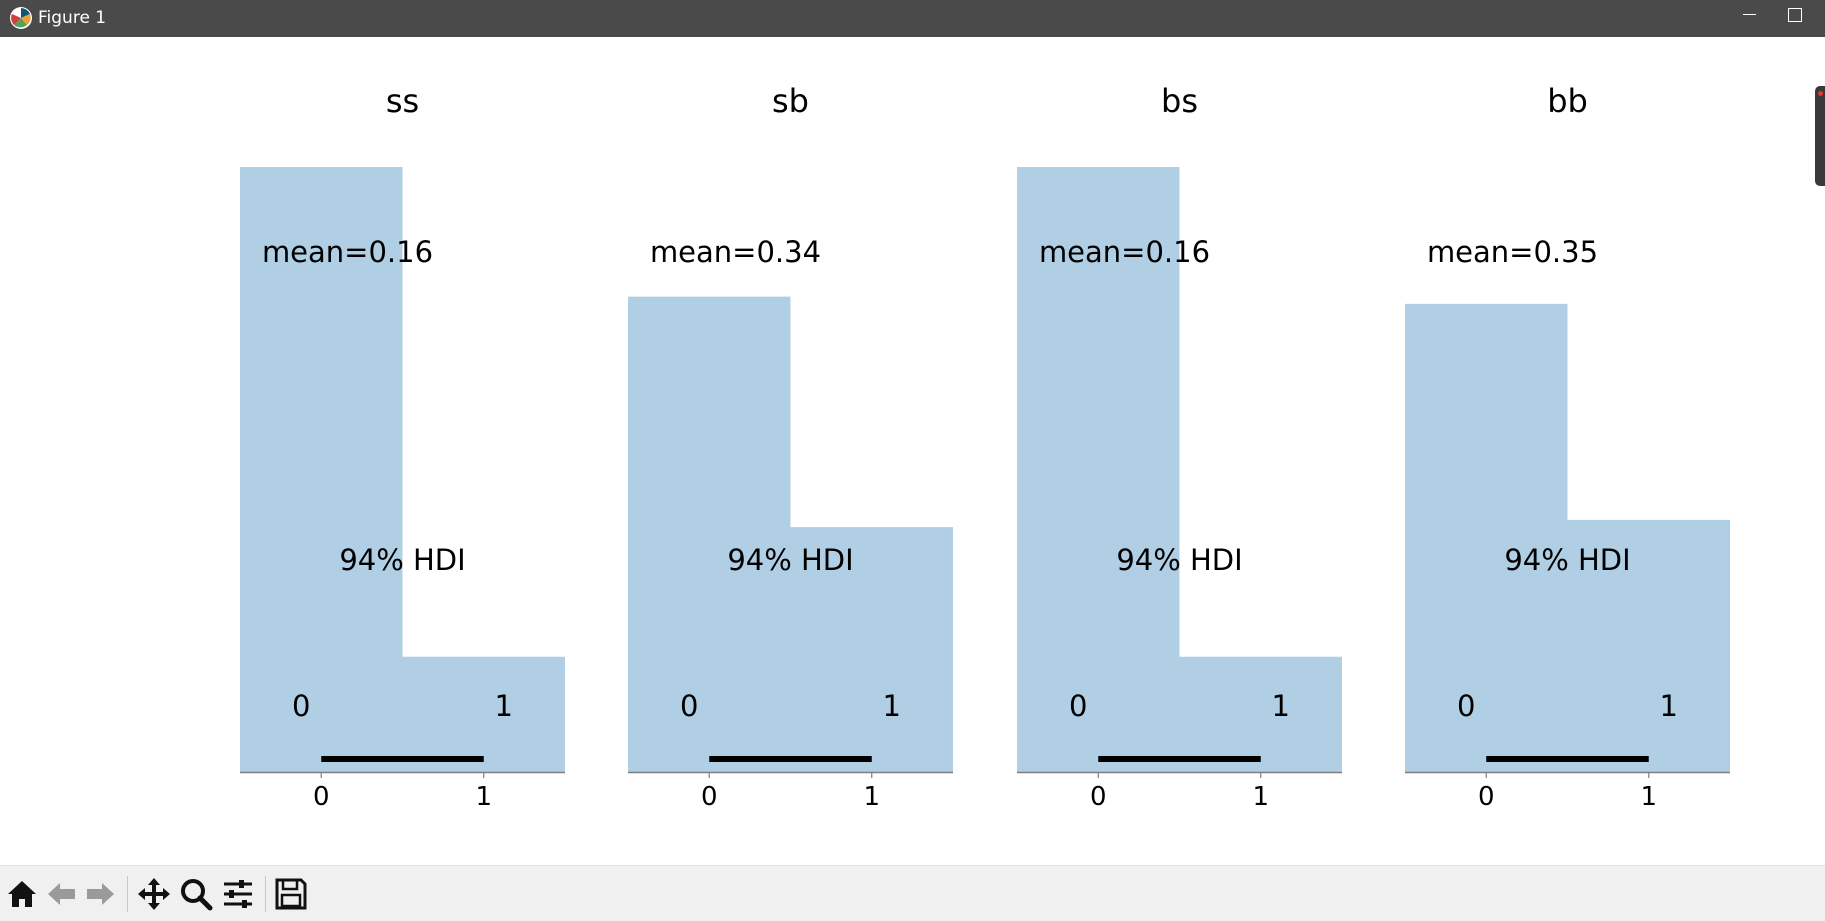 This screenshot has height=921, width=1825. I want to click on configure-subplots-icon, so click(238, 894).